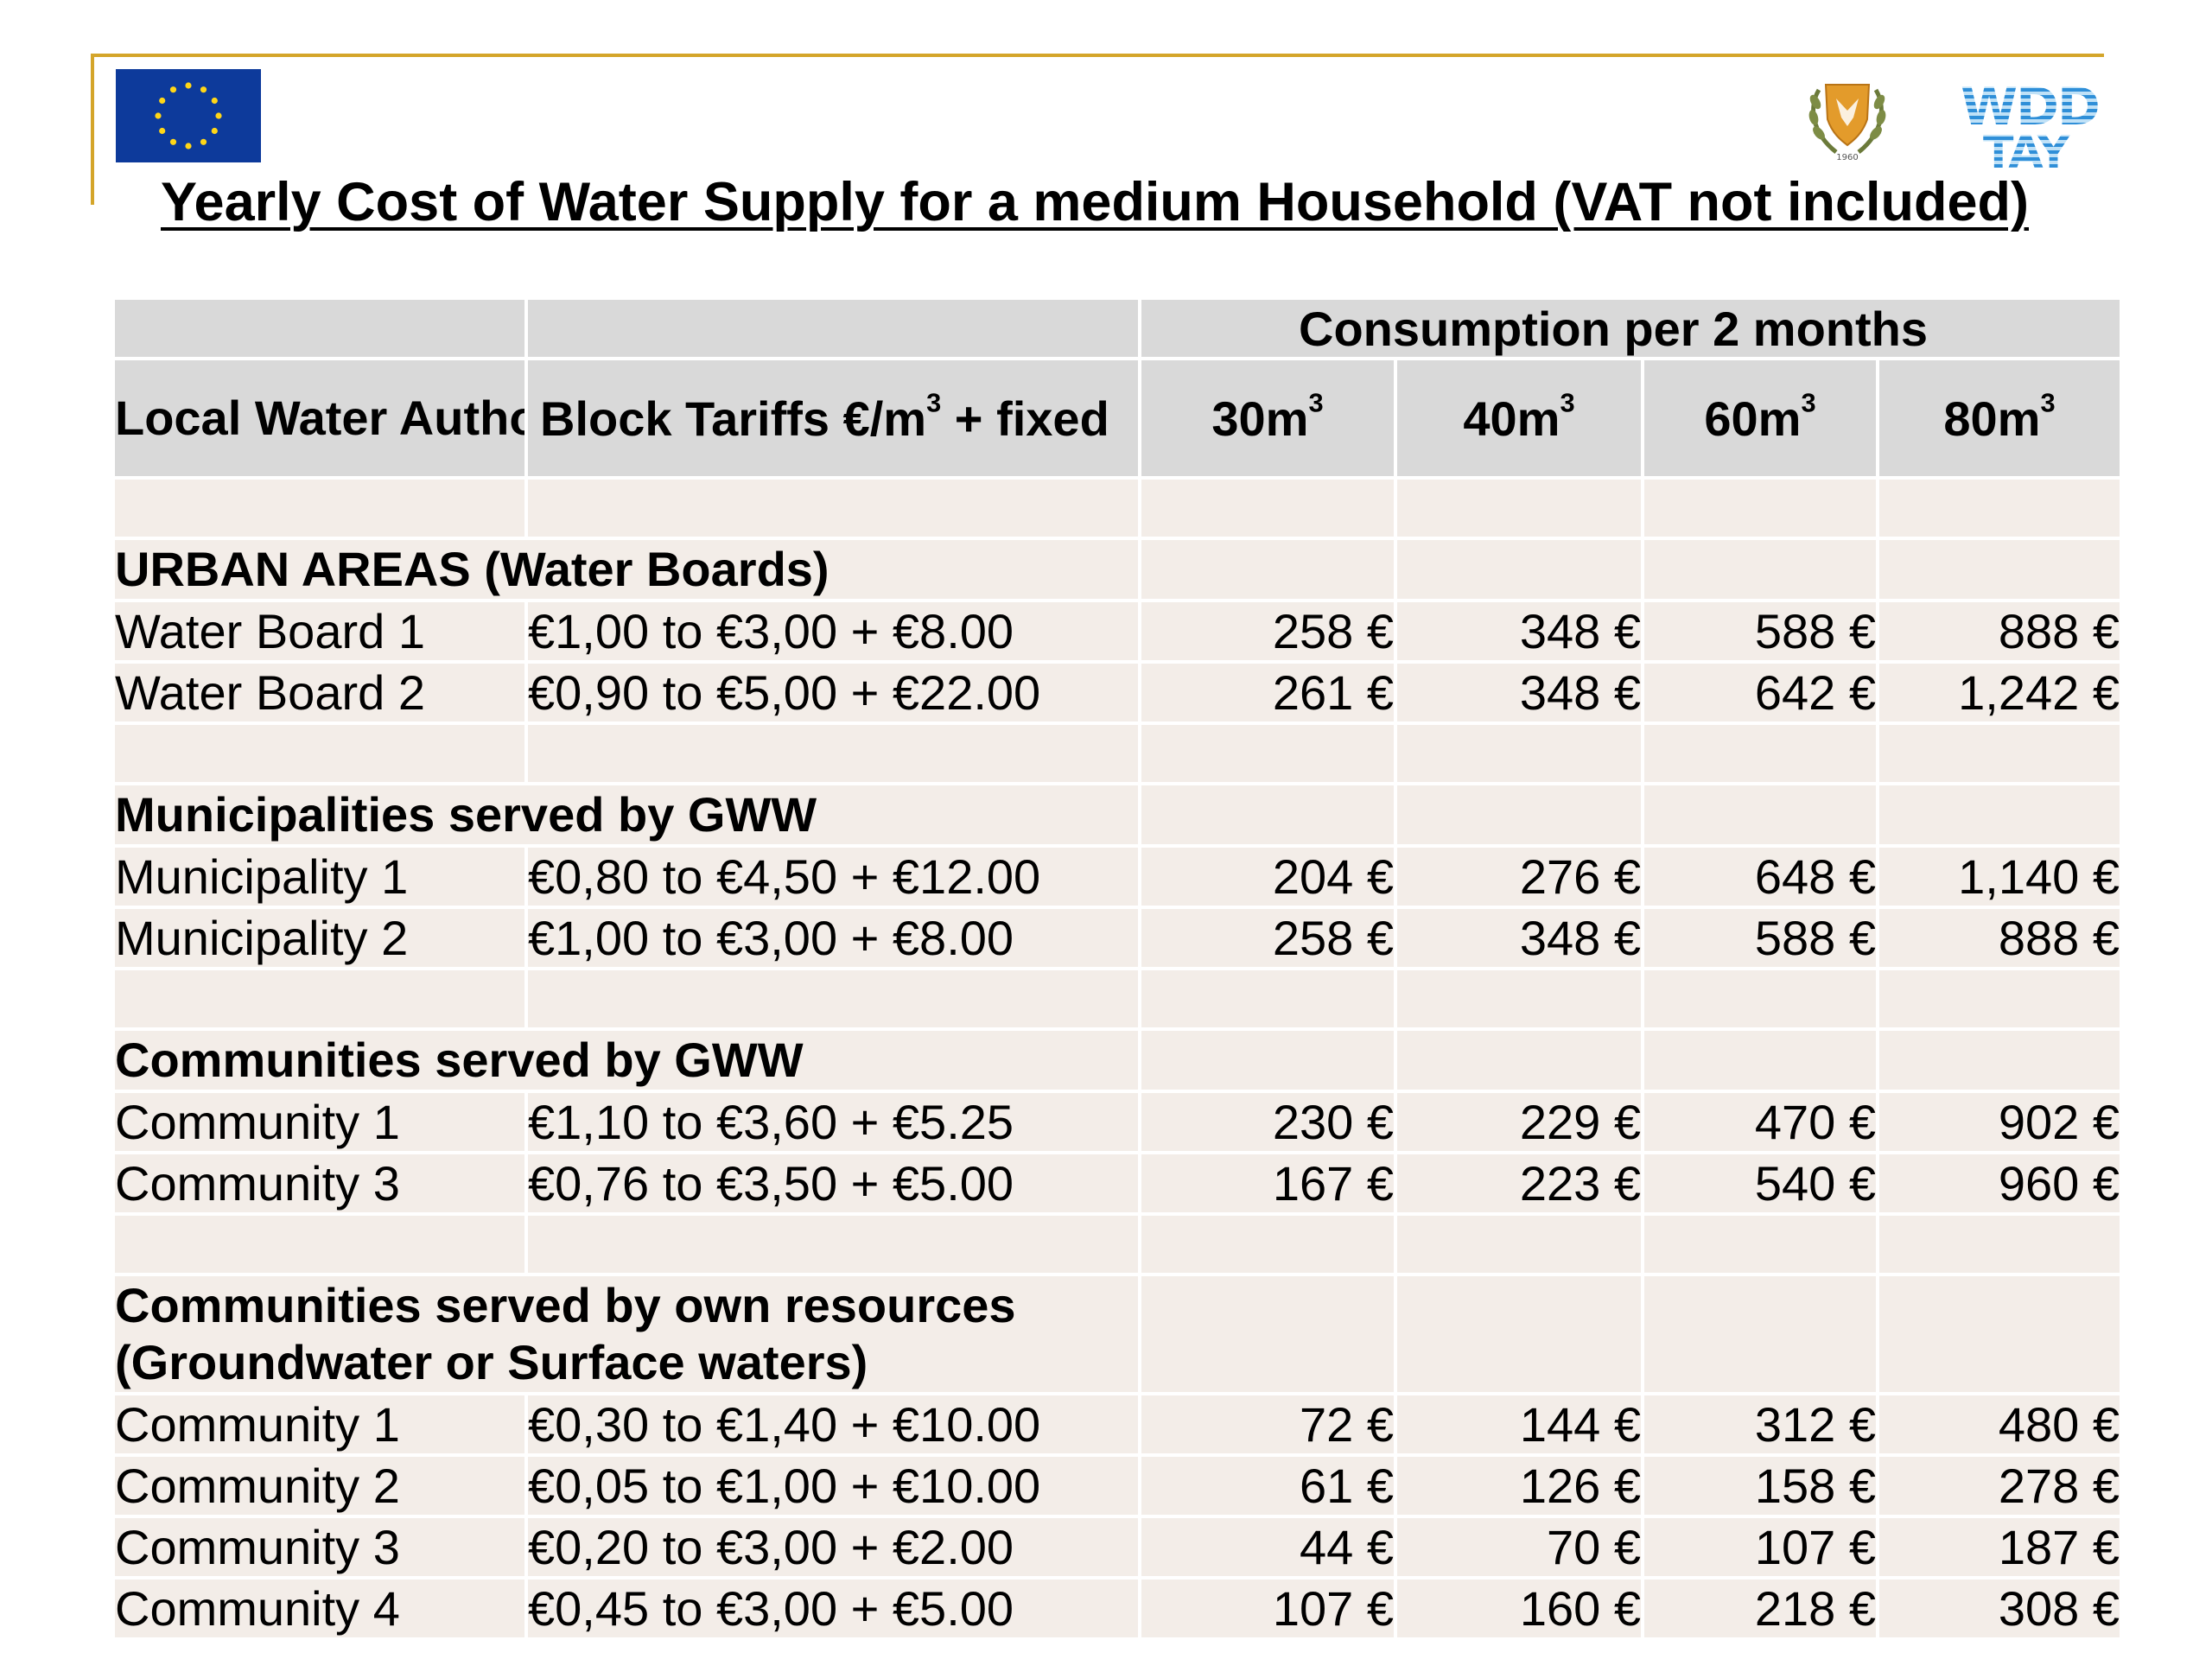  What do you see at coordinates (92, 129) in the screenshot?
I see `slide-frame-left` at bounding box center [92, 129].